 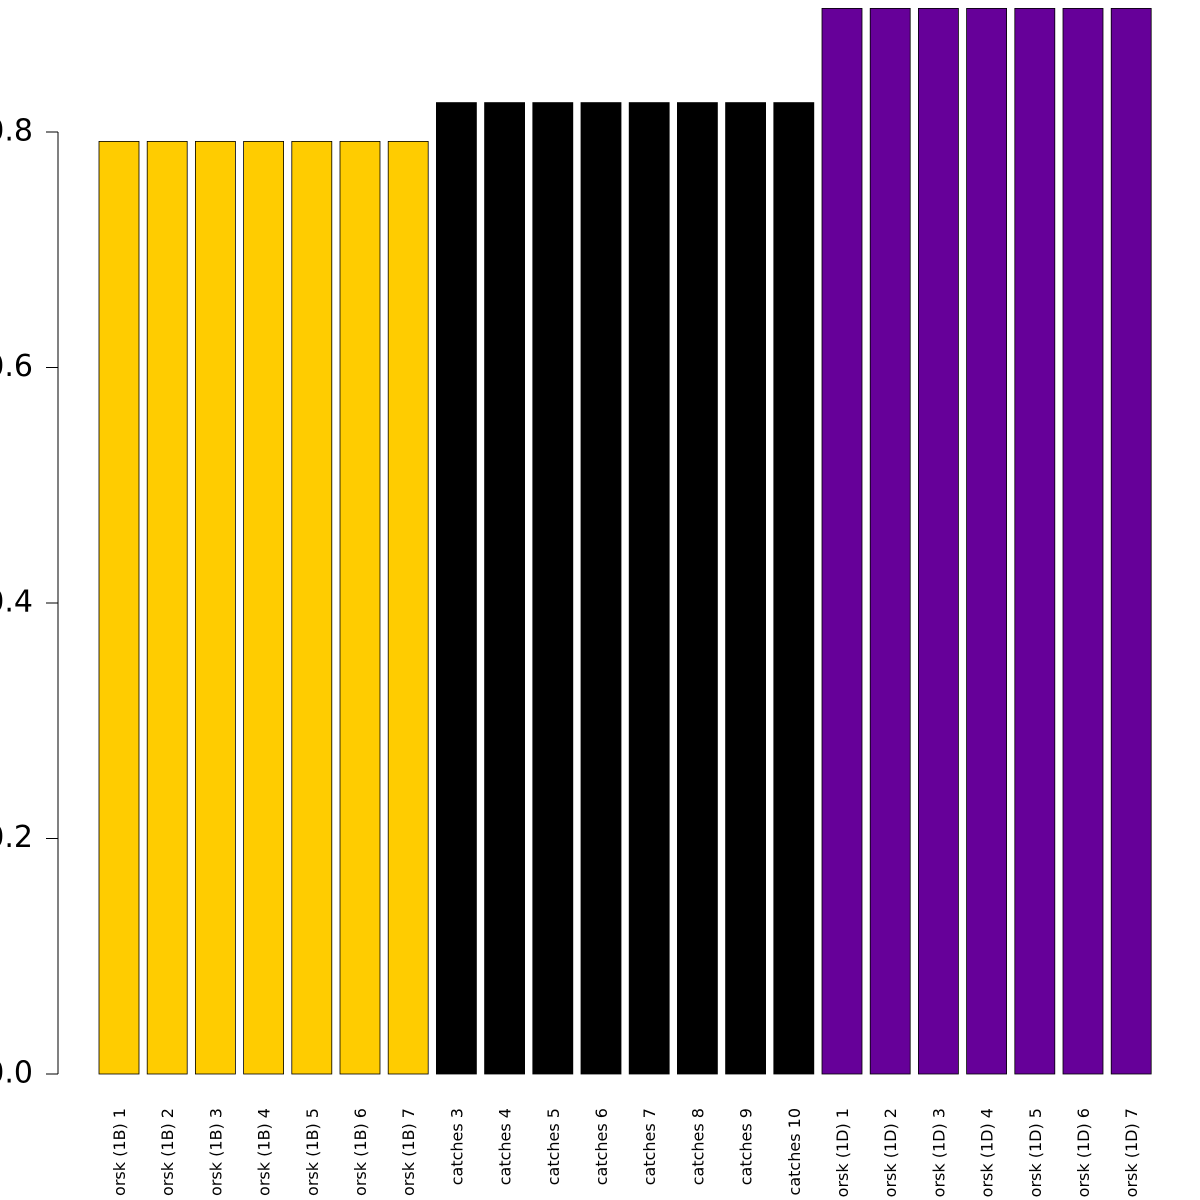 What do you see at coordinates (842, 1152) in the screenshot?
I see `x-tick-label: orsk (1D) 1` at bounding box center [842, 1152].